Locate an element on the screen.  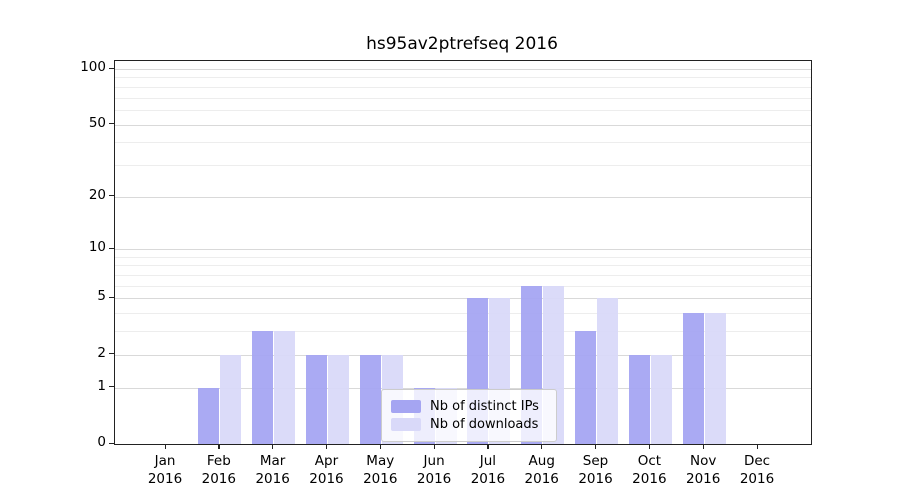
y-tick-label: 50 is located at coordinates (97, 122).